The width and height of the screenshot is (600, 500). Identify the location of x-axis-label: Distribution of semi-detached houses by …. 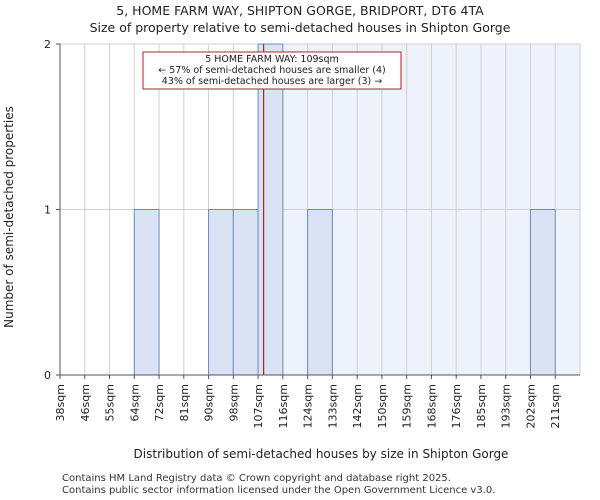
(321, 454).